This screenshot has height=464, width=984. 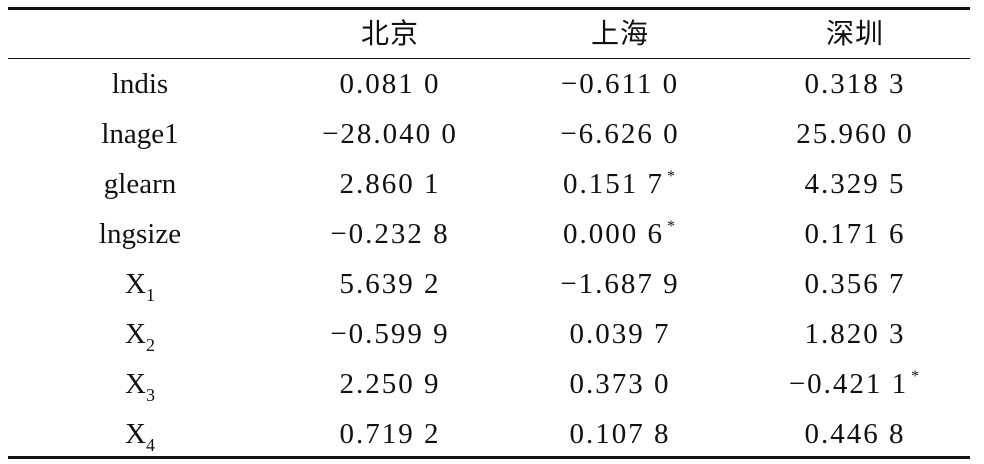 I want to click on cell-value: −0.232 8, so click(x=390, y=234).